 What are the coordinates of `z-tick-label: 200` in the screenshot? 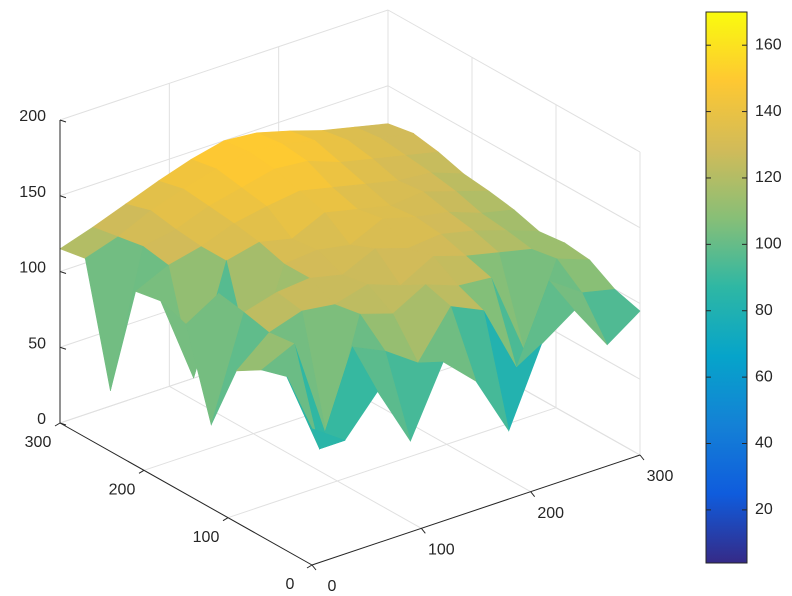 It's located at (32, 116).